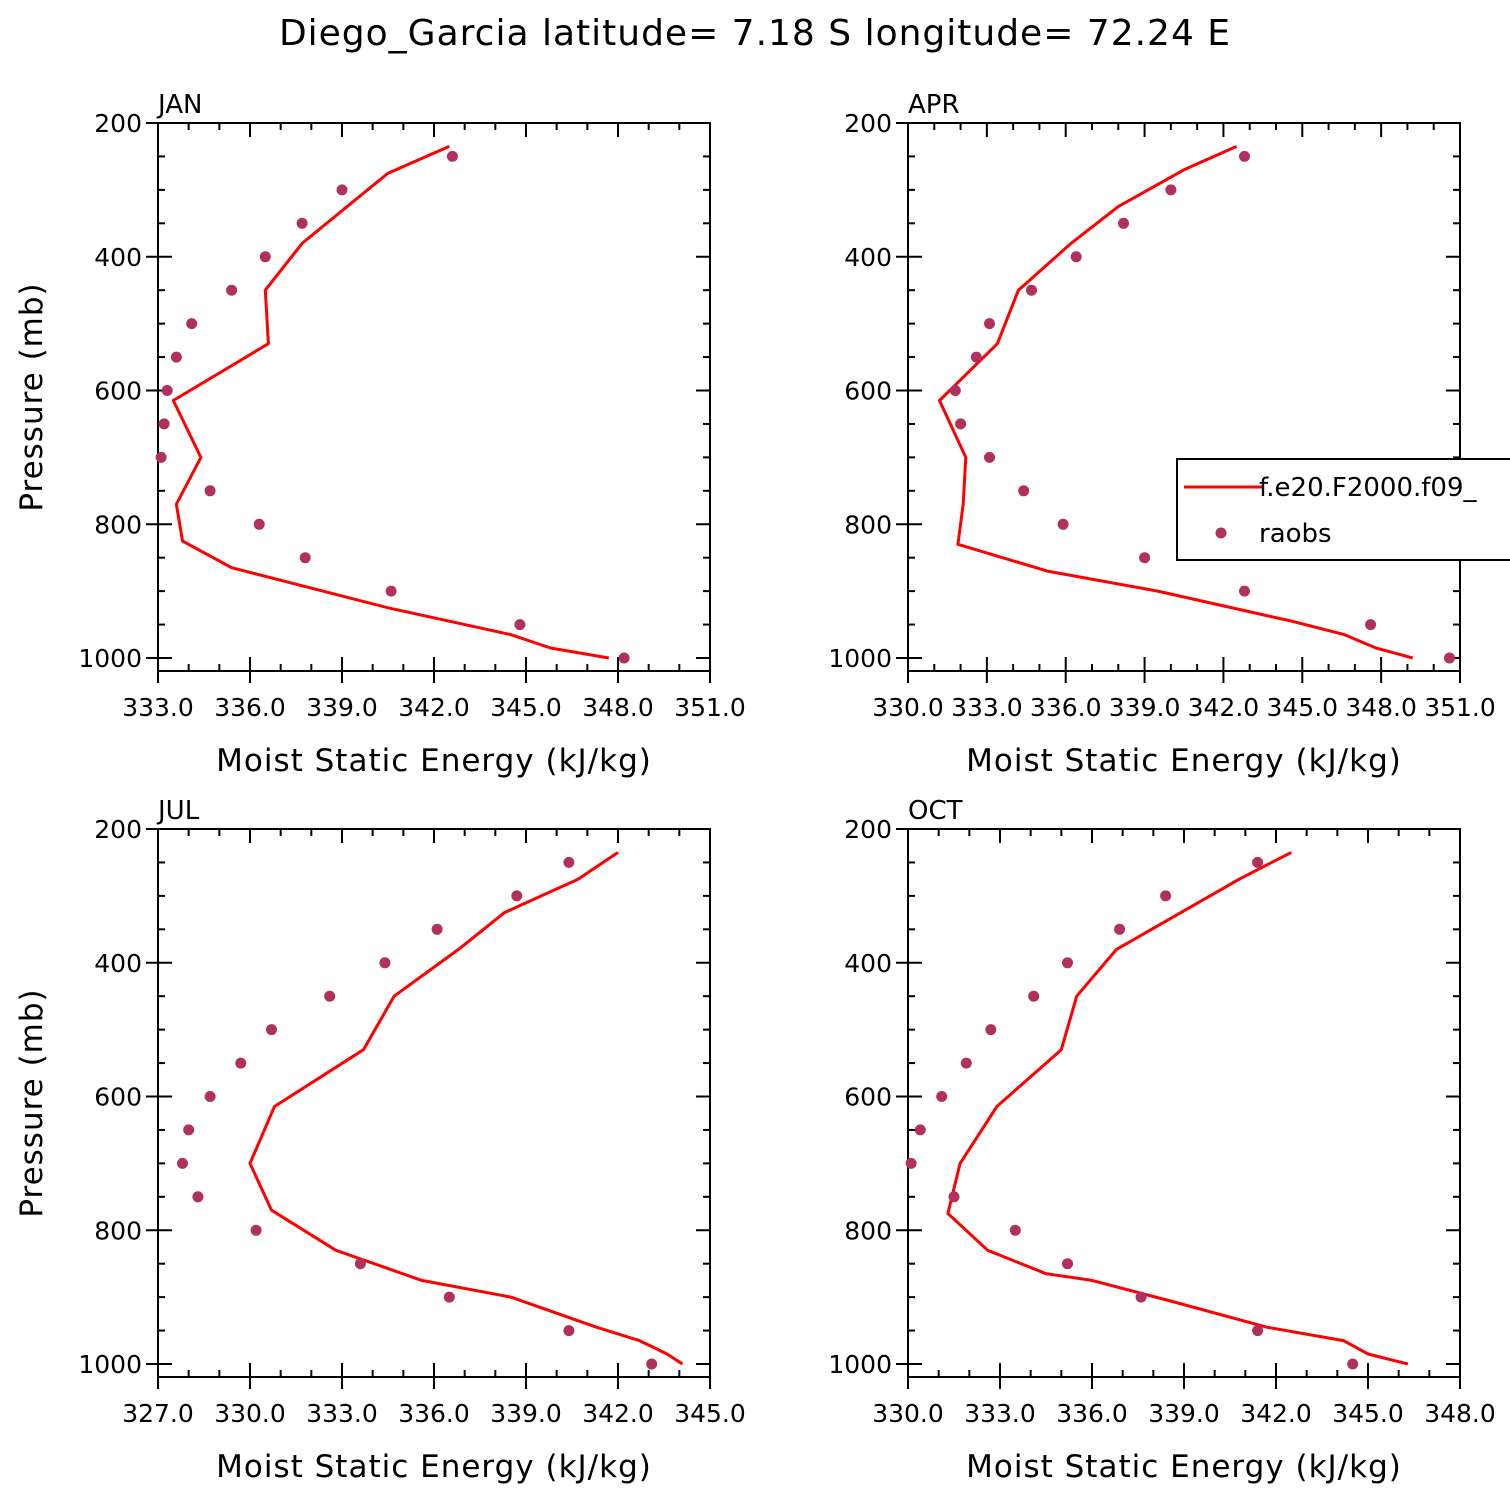 The image size is (1510, 1510). I want to click on panel-label: JAN, so click(179, 105).